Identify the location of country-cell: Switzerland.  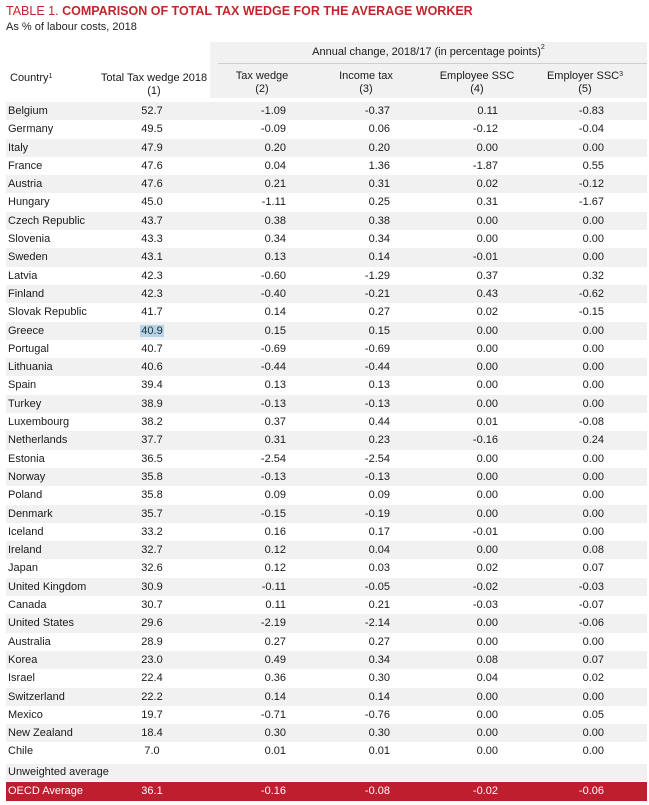
(36, 696).